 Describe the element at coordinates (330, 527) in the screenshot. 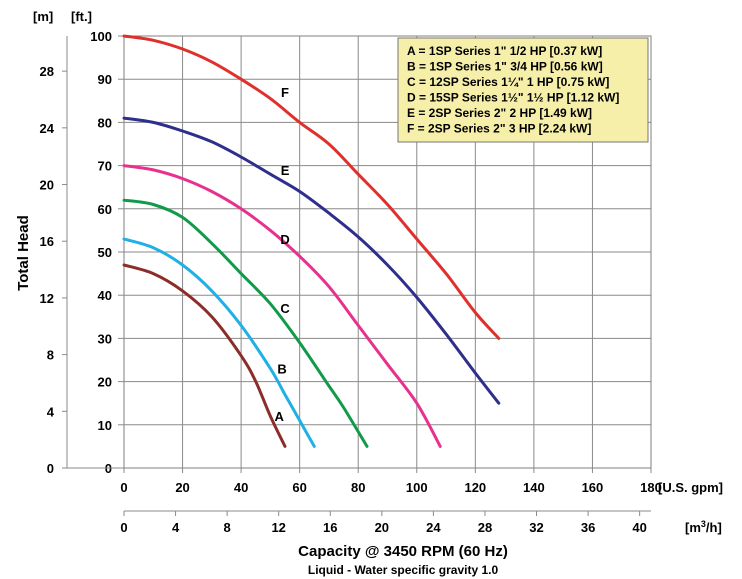

I see `secondary-x-tick-label: 16` at that location.